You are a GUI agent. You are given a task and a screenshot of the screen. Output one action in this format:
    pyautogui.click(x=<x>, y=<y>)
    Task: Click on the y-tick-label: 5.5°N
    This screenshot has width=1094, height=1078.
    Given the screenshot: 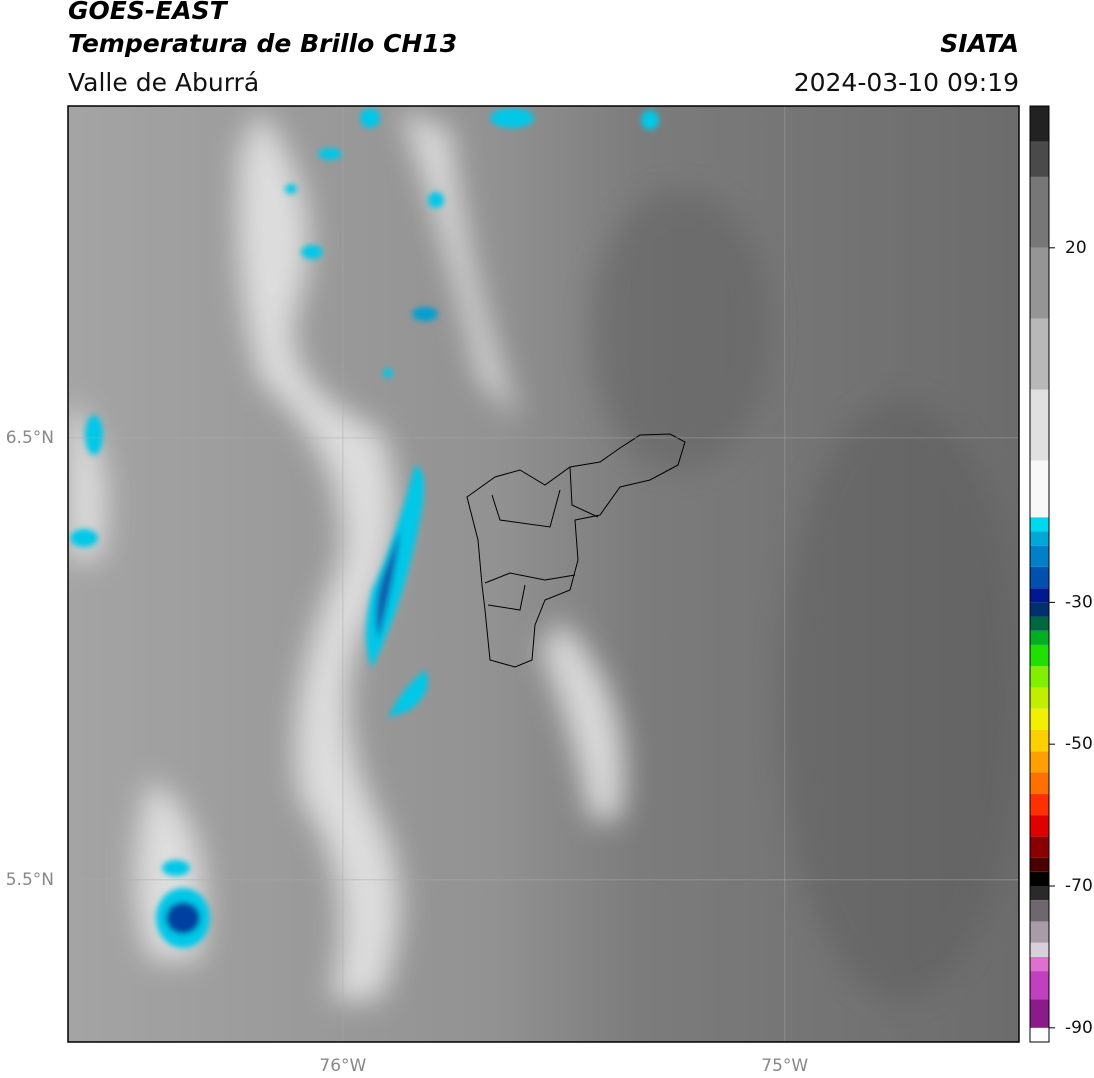 What is the action you would take?
    pyautogui.click(x=30, y=880)
    